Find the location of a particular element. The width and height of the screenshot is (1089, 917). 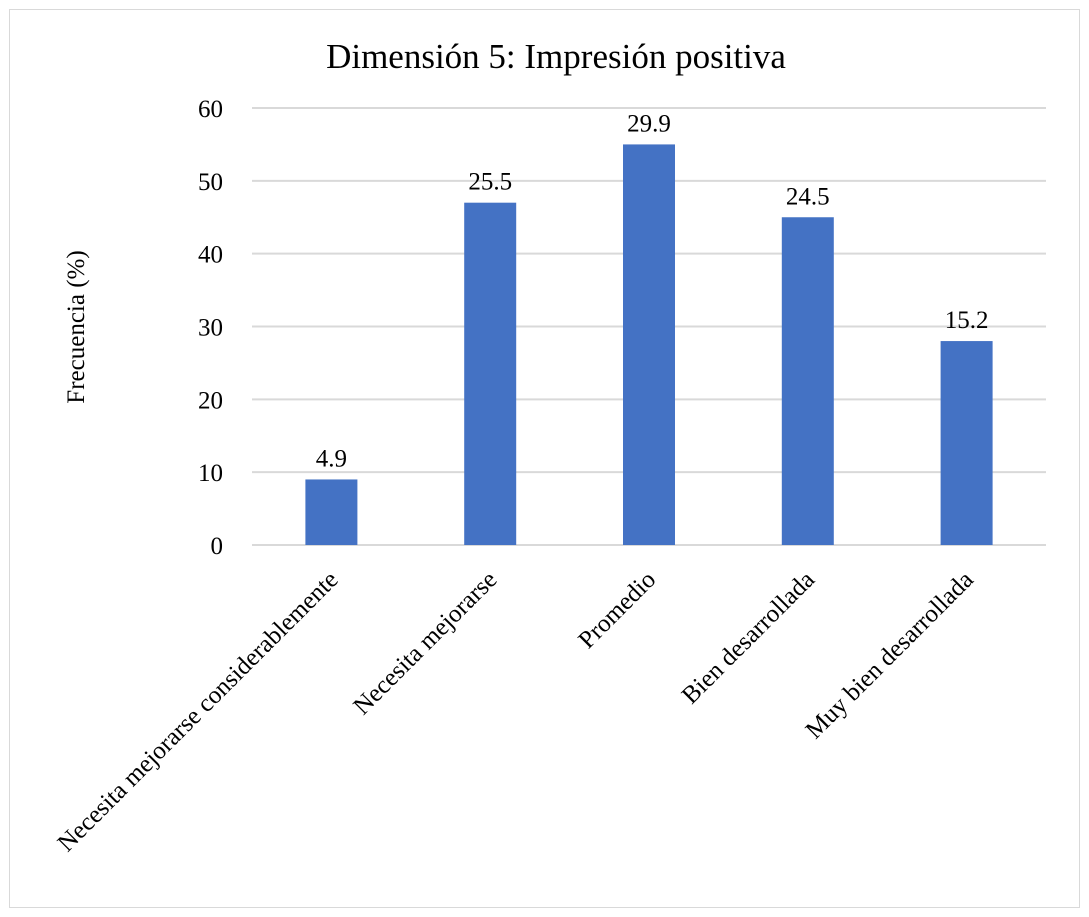

data-label: 24.5 is located at coordinates (808, 196).